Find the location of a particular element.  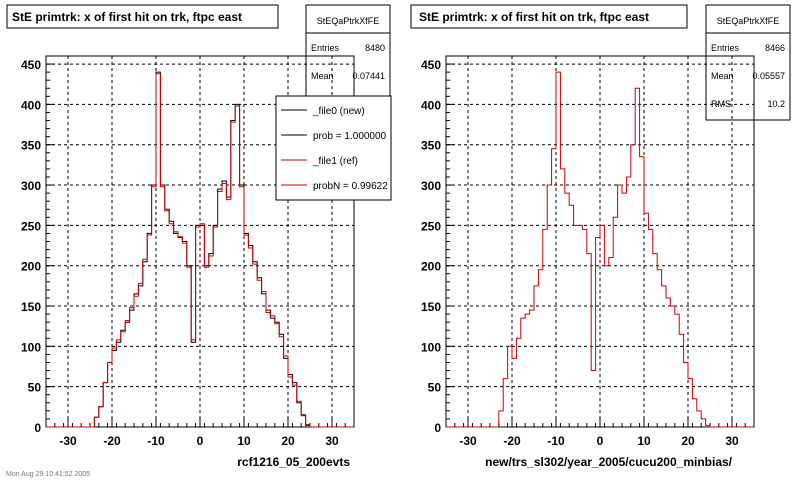

stats-name-1: StEQaPtrkXfFE is located at coordinates (748, 21).